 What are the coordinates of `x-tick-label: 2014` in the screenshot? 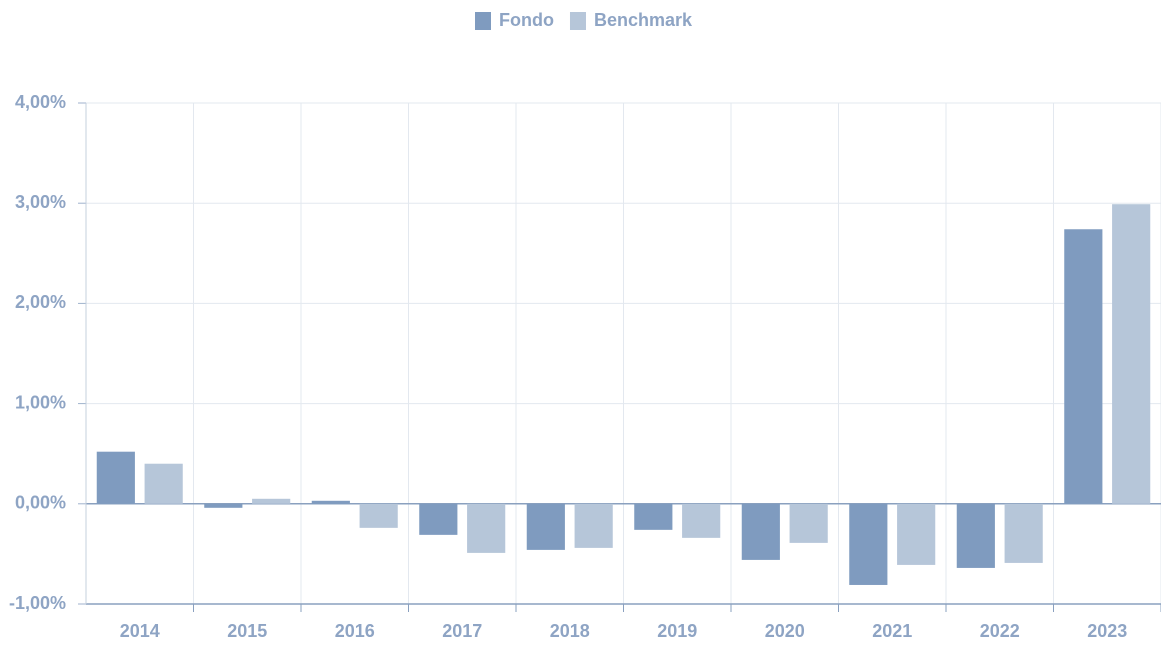 It's located at (140, 631).